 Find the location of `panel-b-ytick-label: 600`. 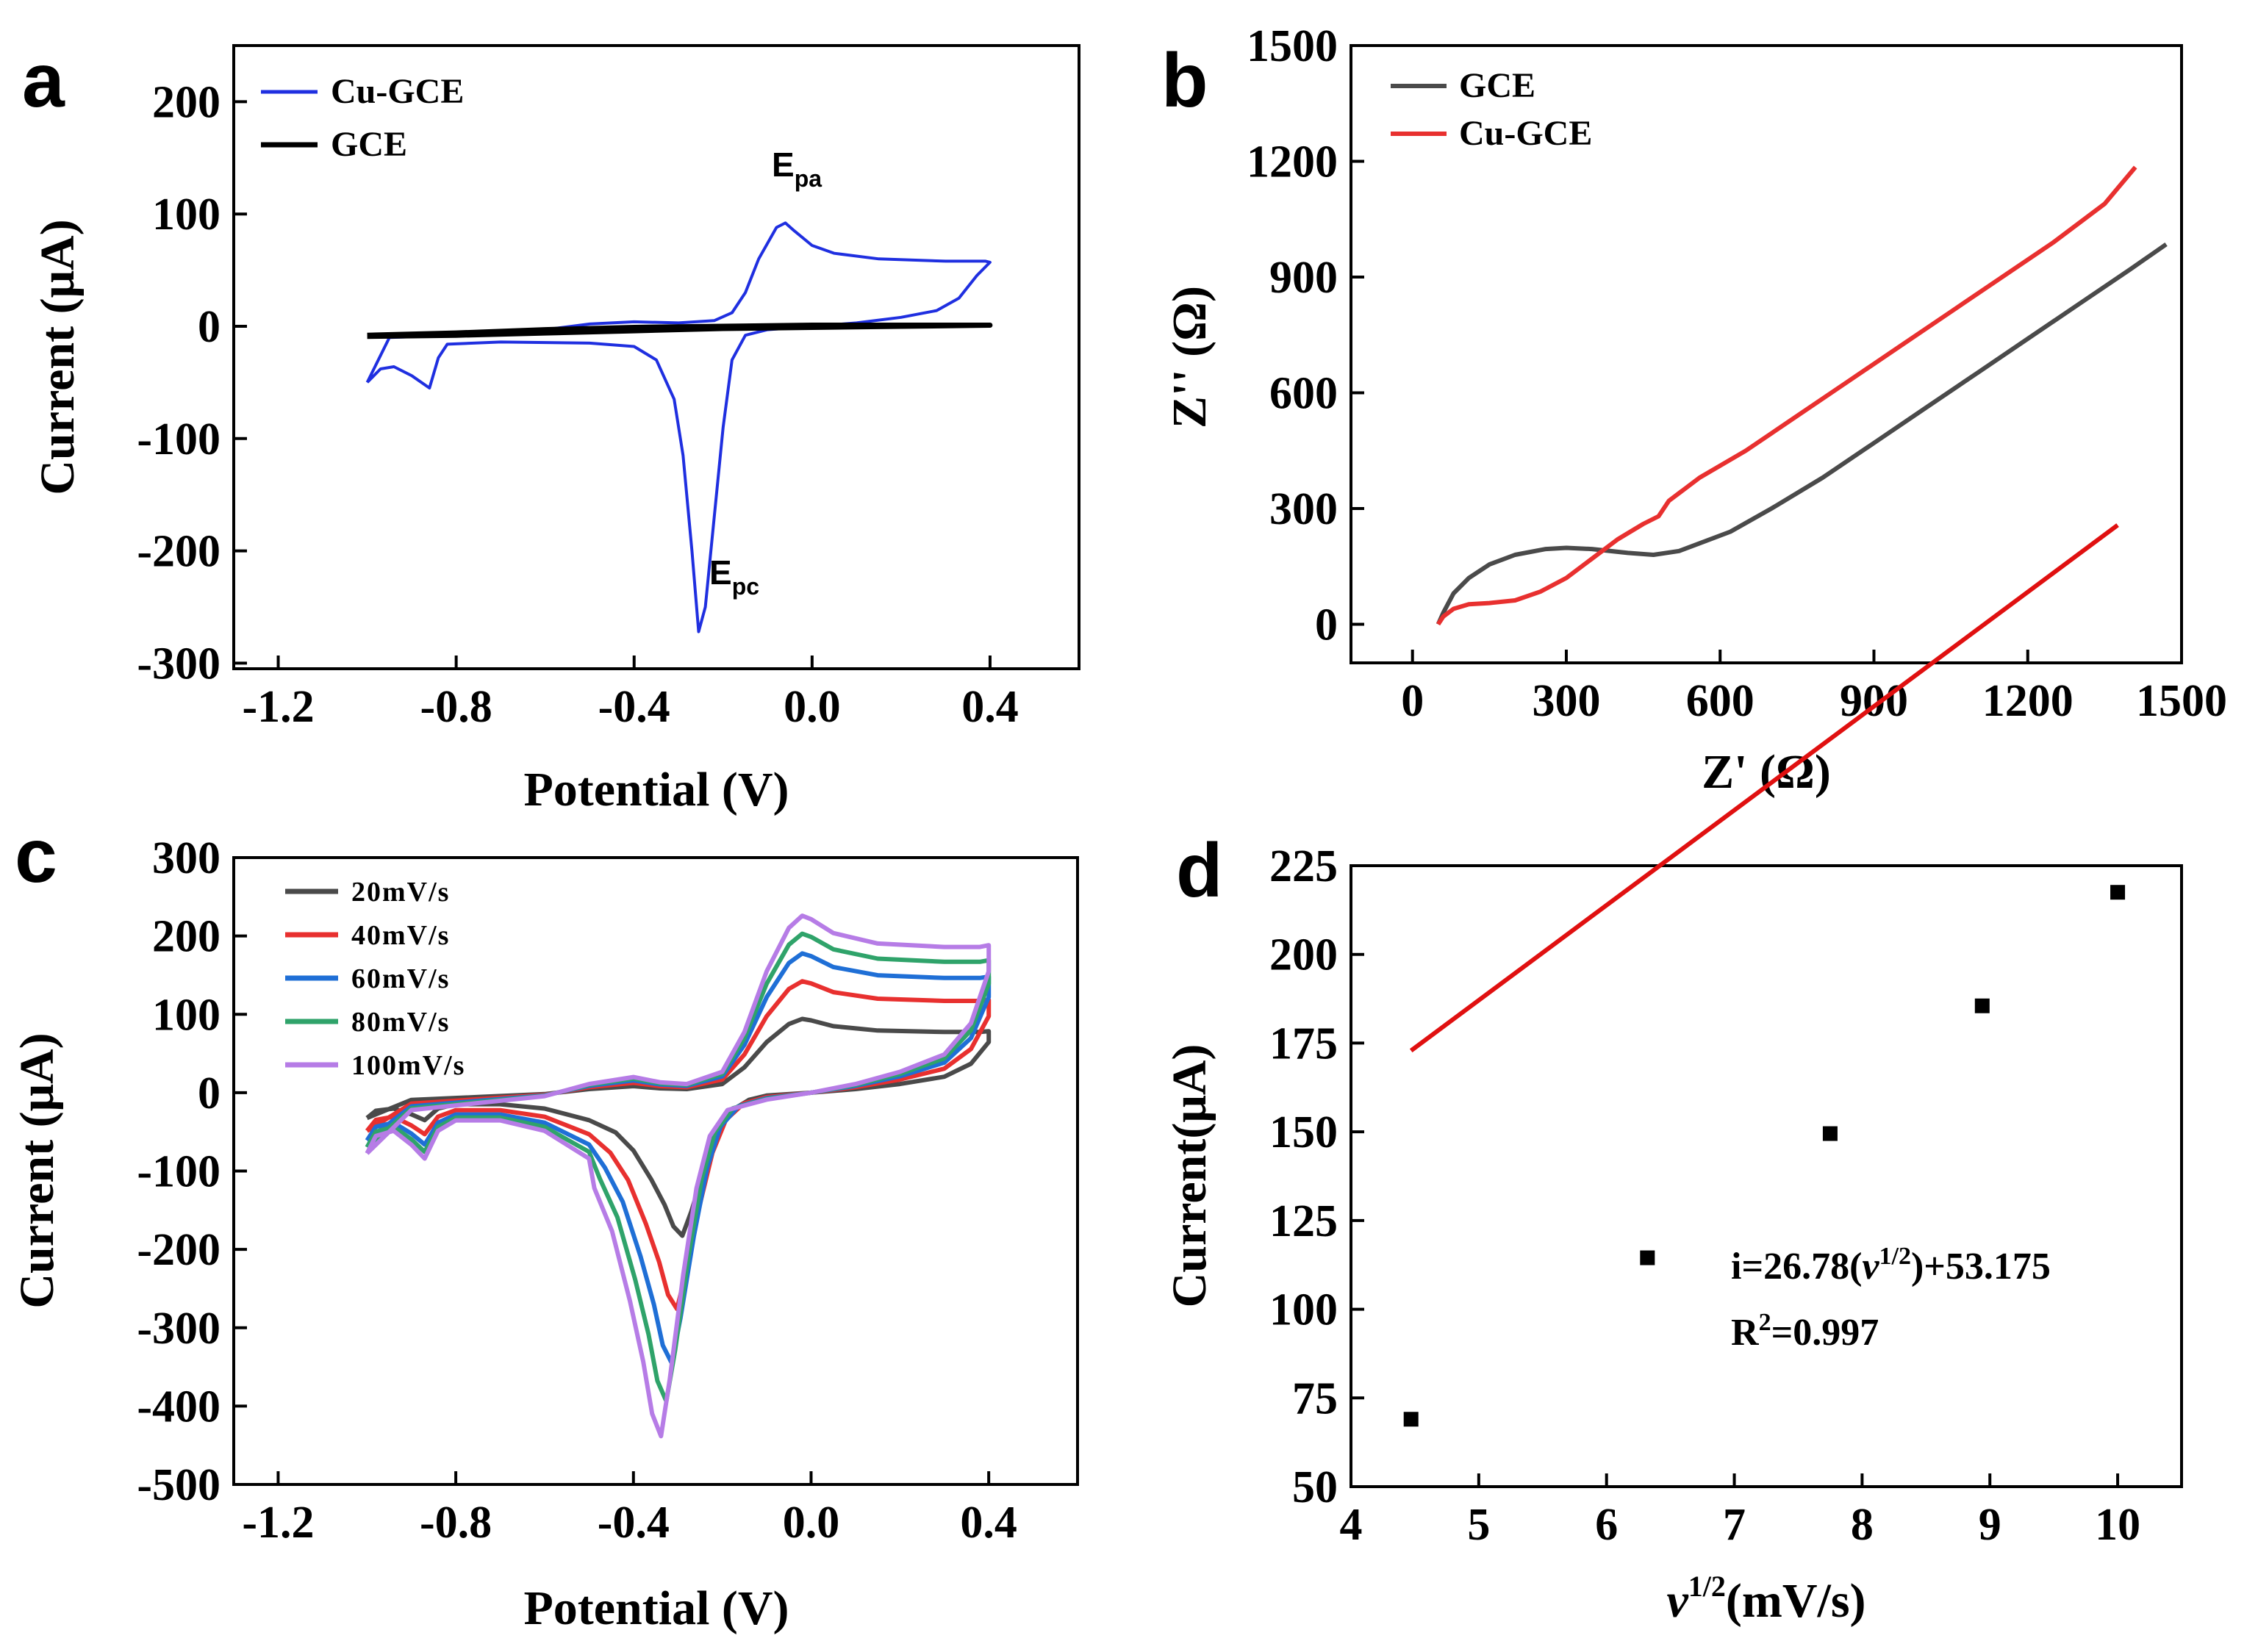

panel-b-ytick-label: 600 is located at coordinates (1303, 394).